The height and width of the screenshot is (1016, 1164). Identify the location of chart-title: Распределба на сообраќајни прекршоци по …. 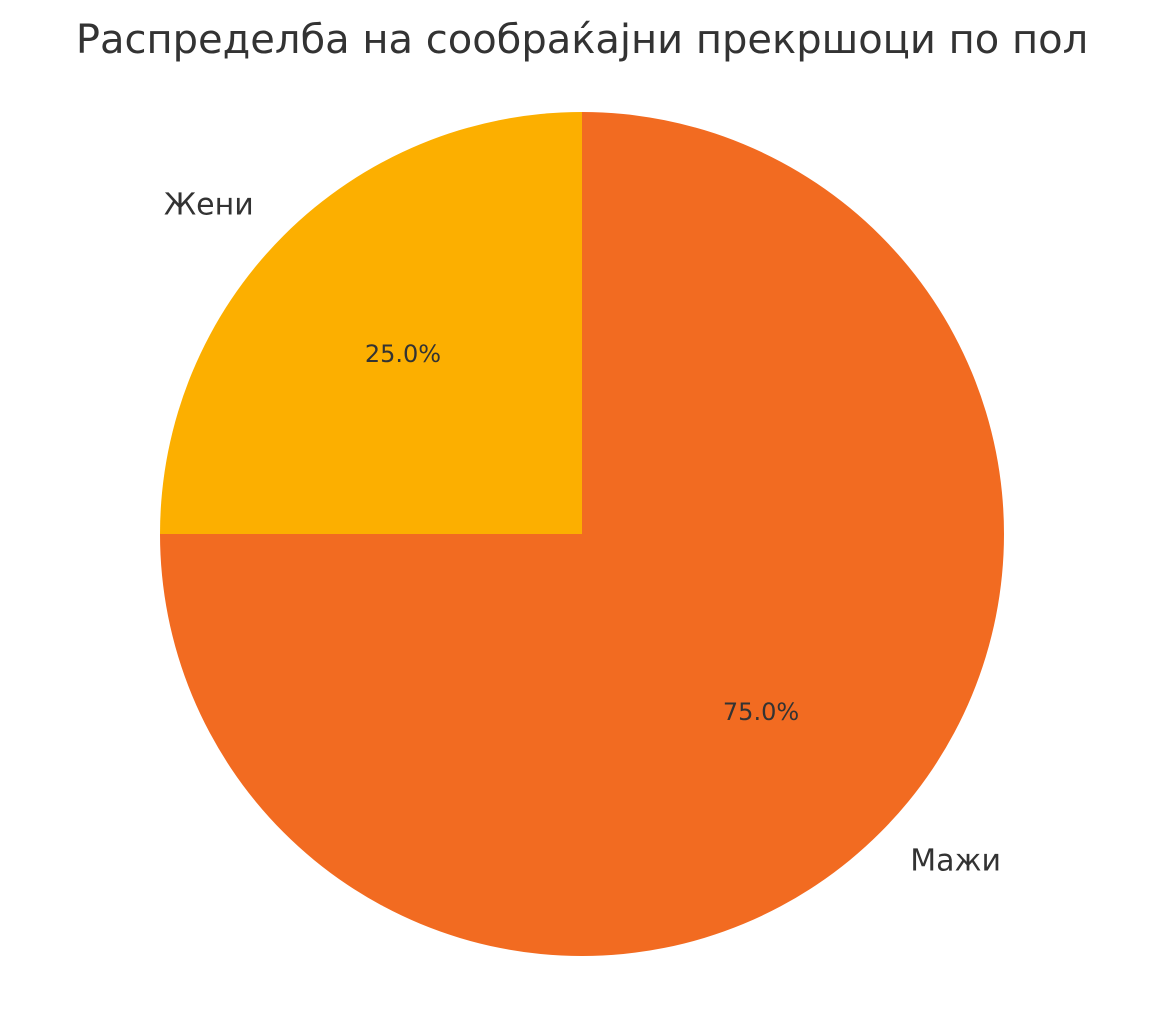
(582, 40).